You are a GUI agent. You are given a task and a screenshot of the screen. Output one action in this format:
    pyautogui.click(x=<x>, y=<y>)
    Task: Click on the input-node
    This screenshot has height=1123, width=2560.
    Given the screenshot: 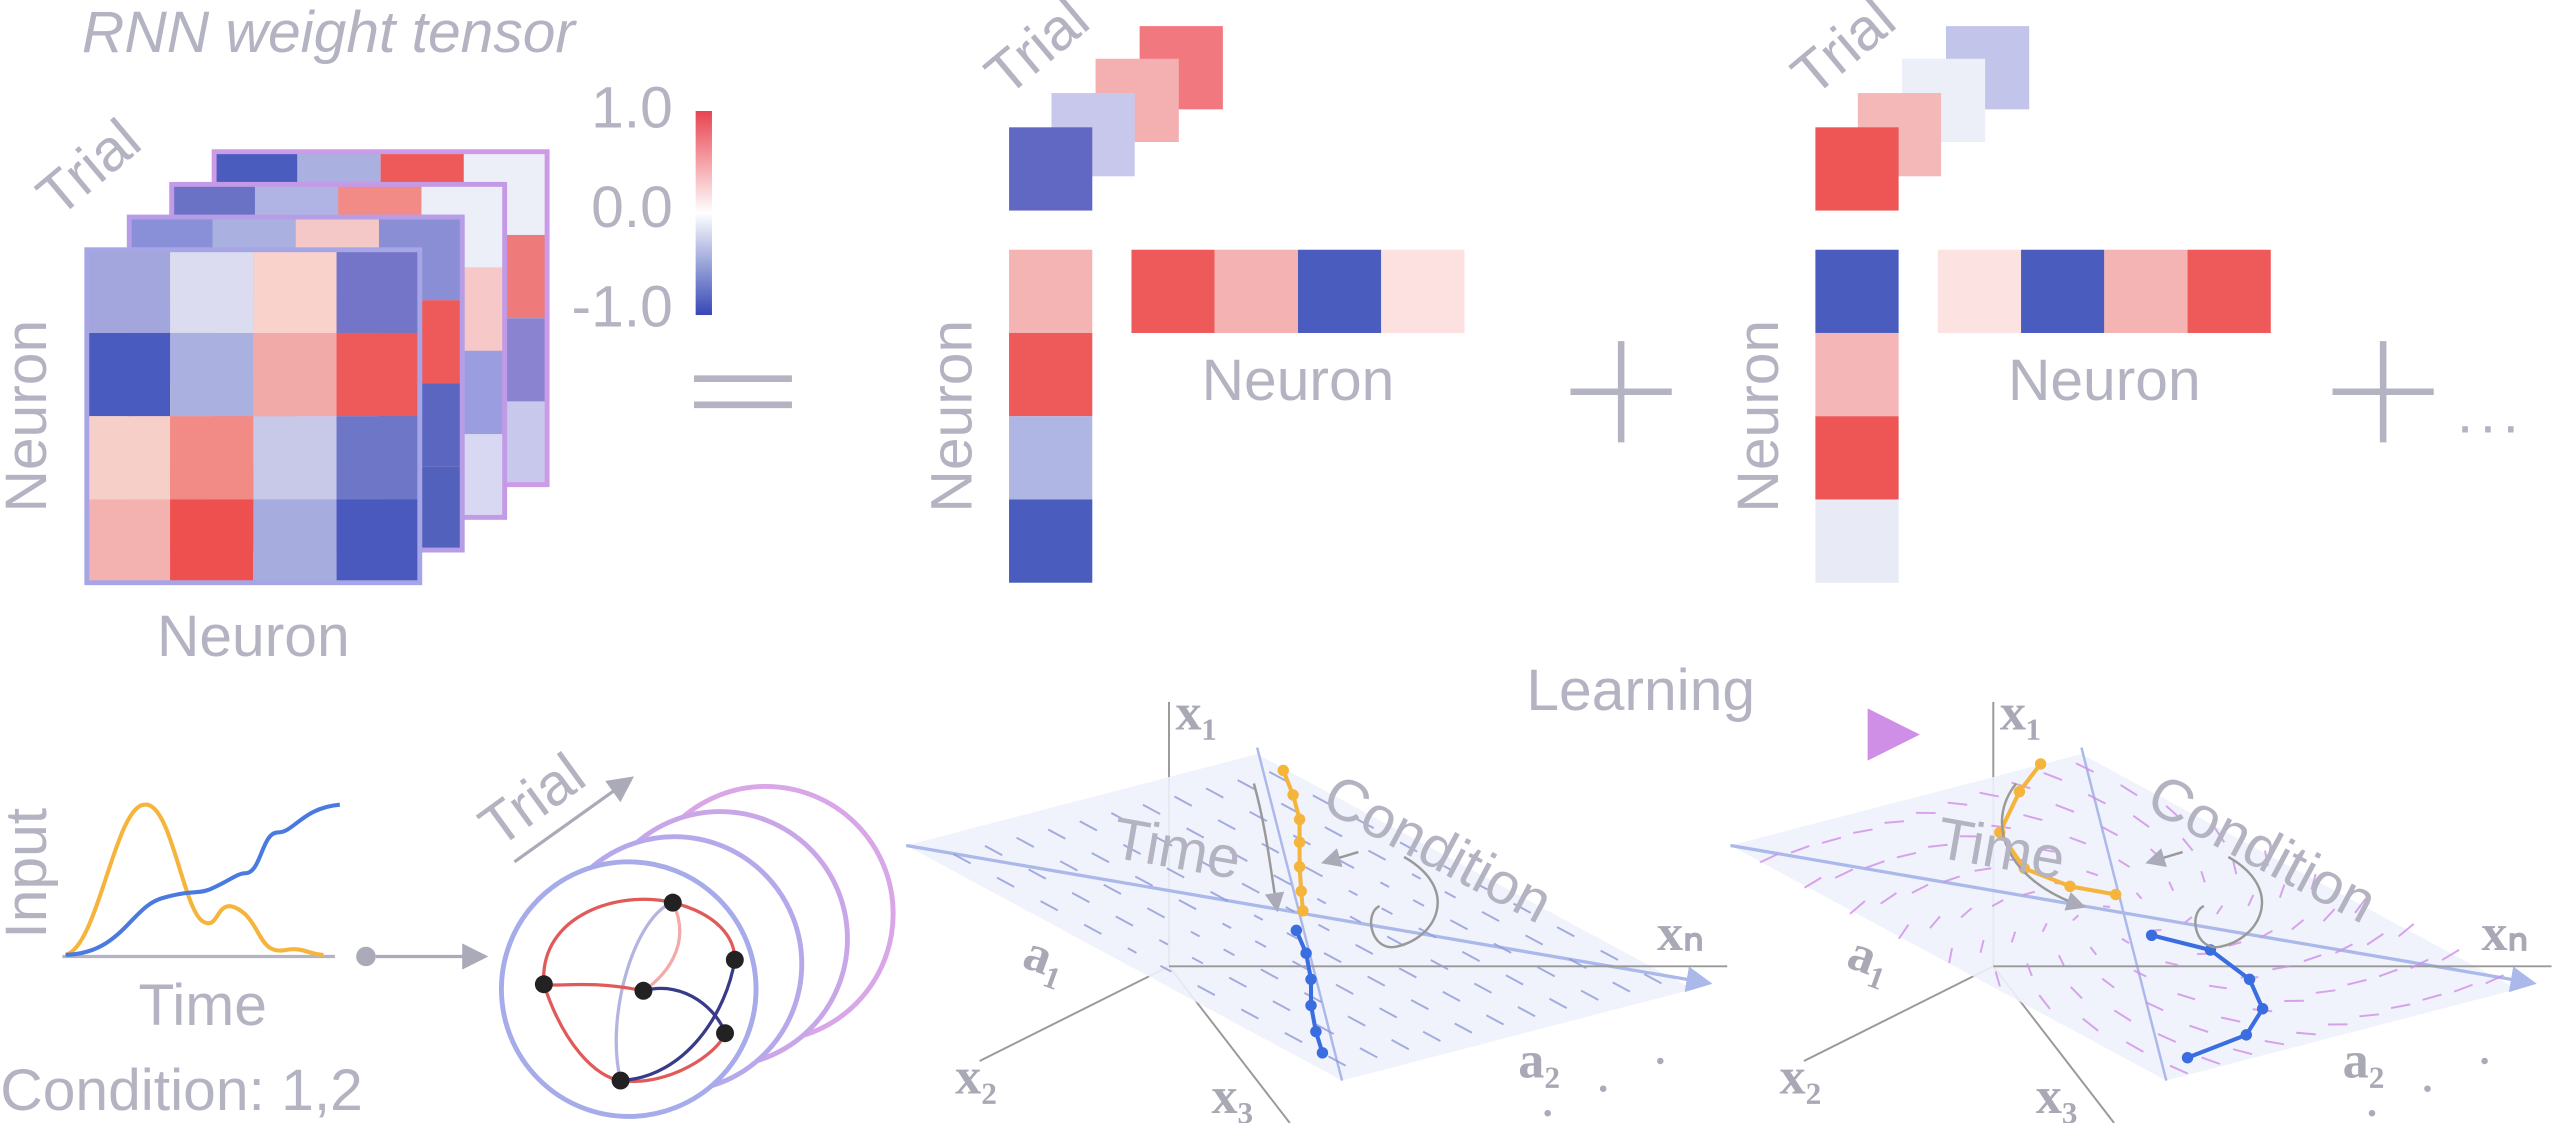 What is the action you would take?
    pyautogui.click(x=366, y=956)
    